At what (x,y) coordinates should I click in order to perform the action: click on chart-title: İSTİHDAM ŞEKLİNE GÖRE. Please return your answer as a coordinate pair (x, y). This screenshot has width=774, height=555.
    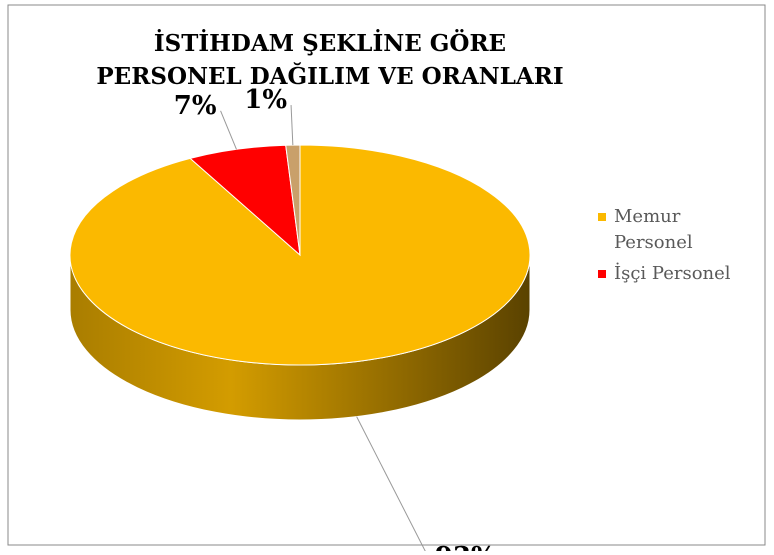
    Looking at the image, I should click on (330, 43).